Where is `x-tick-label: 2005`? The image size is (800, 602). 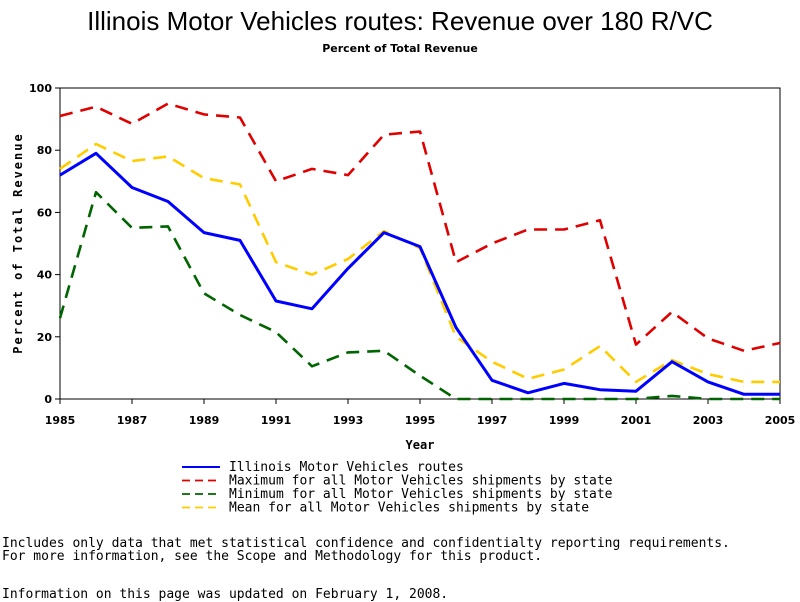
x-tick-label: 2005 is located at coordinates (780, 420).